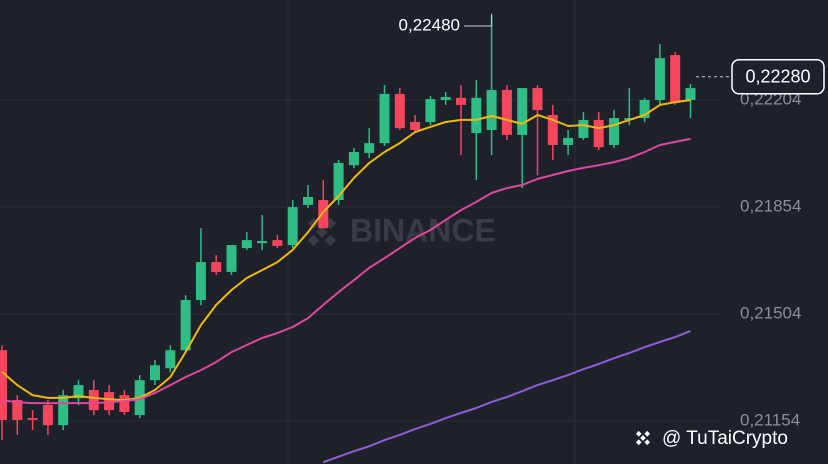  Describe the element at coordinates (506, 396) in the screenshot. I see `moving-average` at that location.